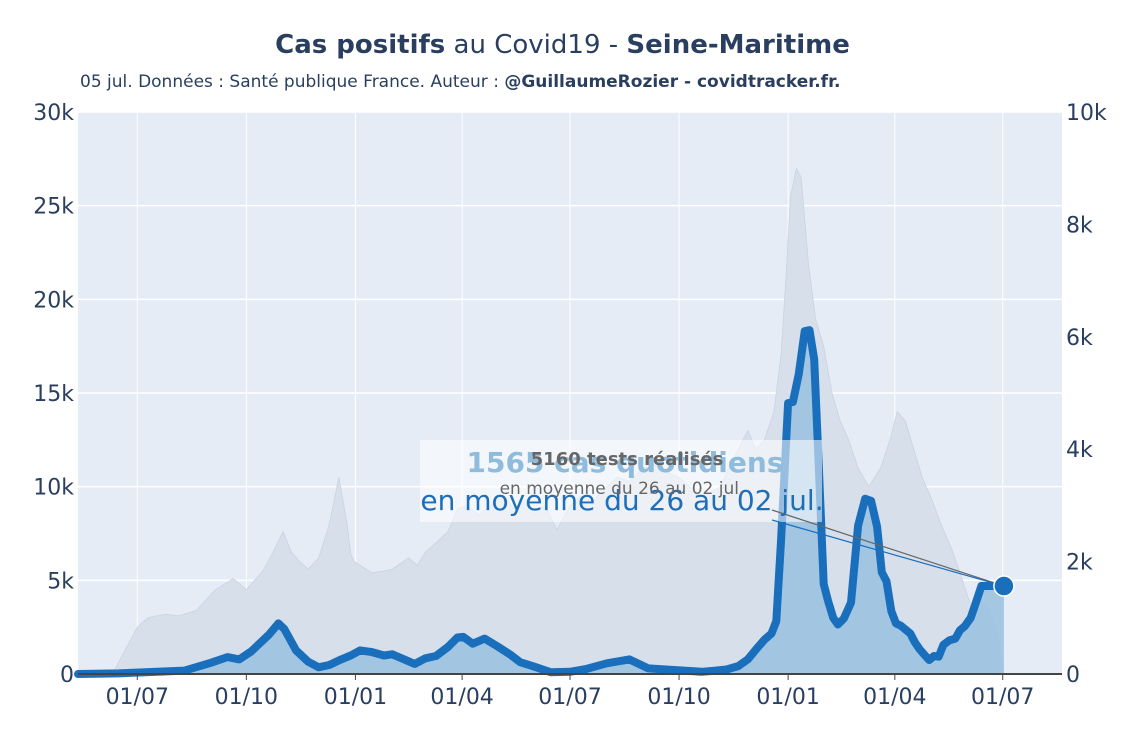  Describe the element at coordinates (1086, 394) in the screenshot. I see `y-axis-right: 0 2k 4k 6k 8k 10k` at that location.